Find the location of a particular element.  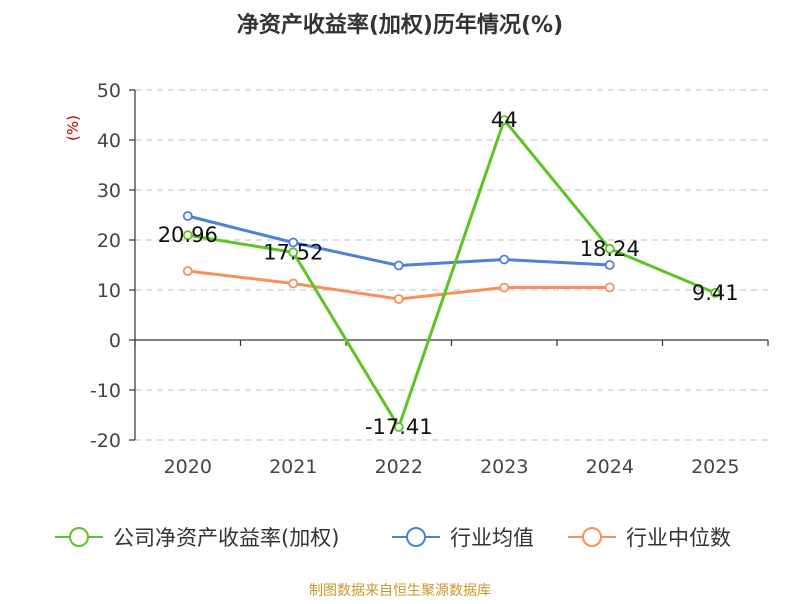

y-tick-label: 10 is located at coordinates (109, 291).